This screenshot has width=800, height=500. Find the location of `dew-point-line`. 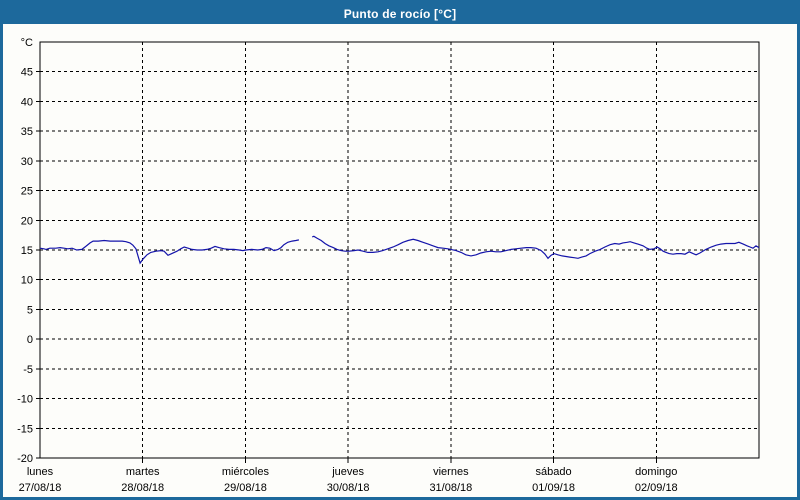

dew-point-line is located at coordinates (399, 250).